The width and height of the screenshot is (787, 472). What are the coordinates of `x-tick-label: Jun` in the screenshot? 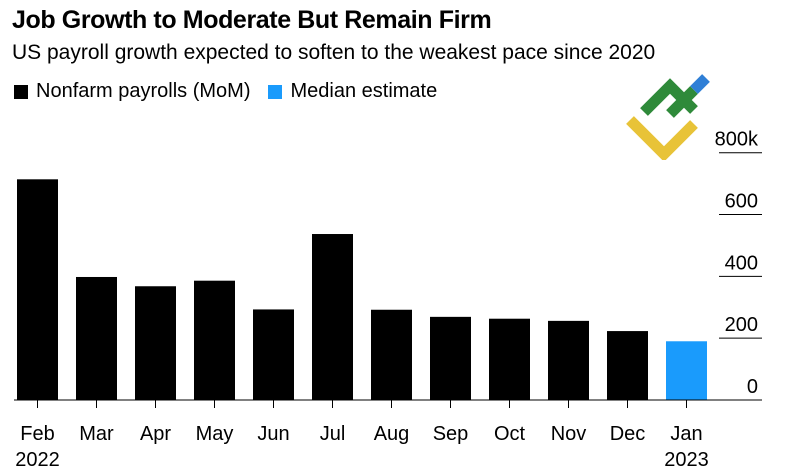 It's located at (273, 434).